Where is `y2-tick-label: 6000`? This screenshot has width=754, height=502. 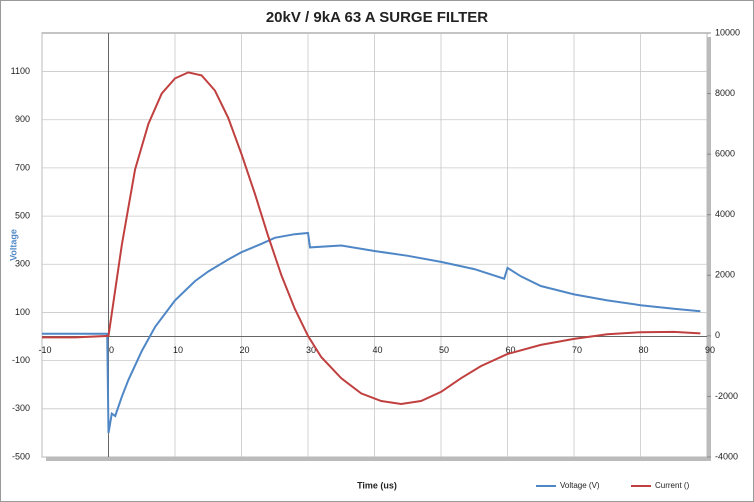
y2-tick-label: 6000 is located at coordinates (725, 154).